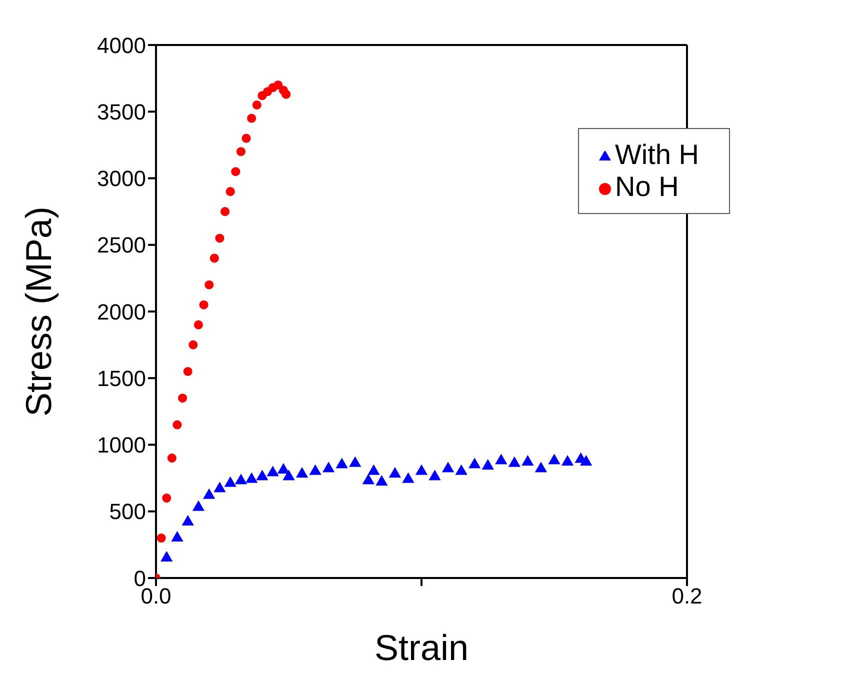  Describe the element at coordinates (421, 647) in the screenshot. I see `x-axis-title: Strain` at that location.